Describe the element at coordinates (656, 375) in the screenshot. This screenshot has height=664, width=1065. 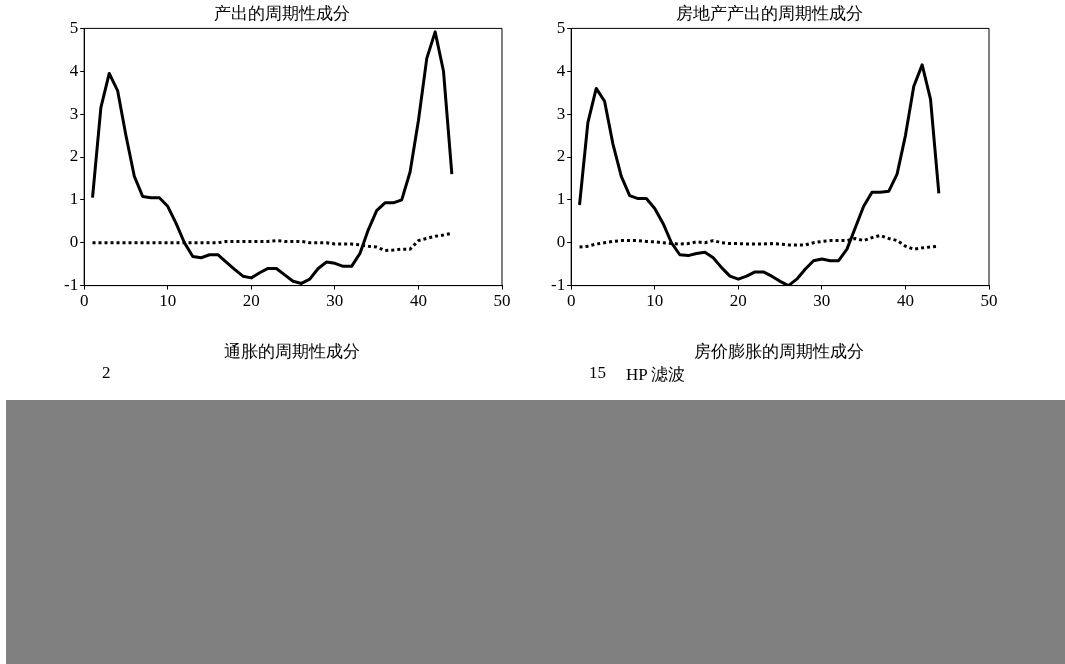
I see `text: HP 滤波` at that location.